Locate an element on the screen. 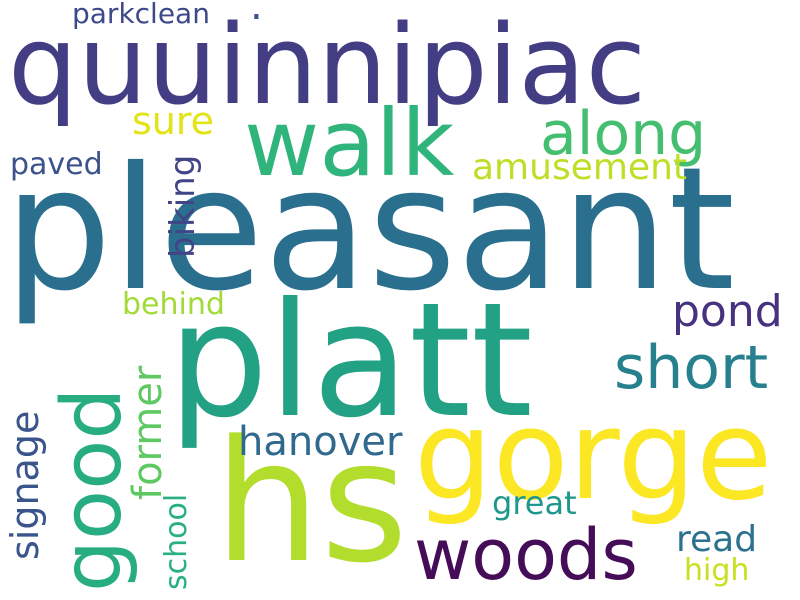  word-paved: paved is located at coordinates (56, 164).